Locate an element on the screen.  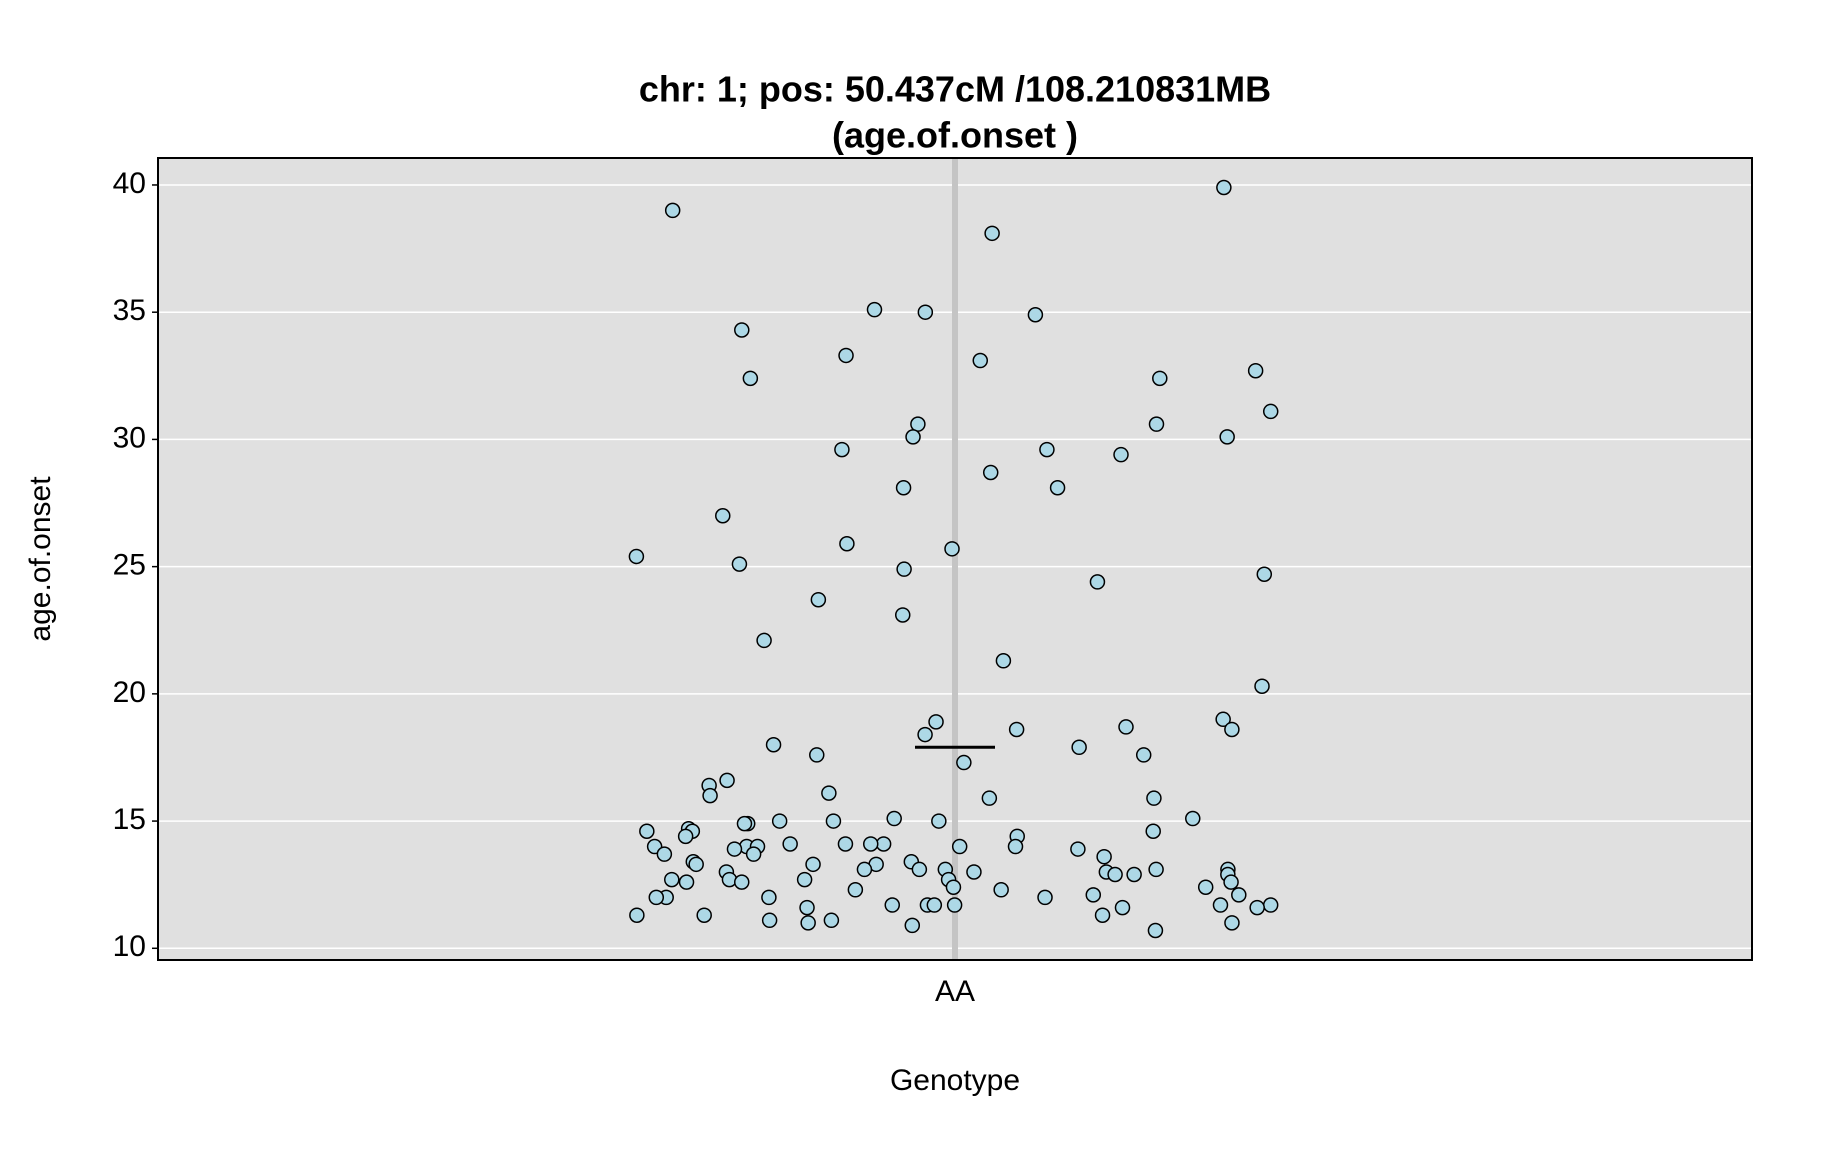
y-tick-label: 20 is located at coordinates (129, 692).